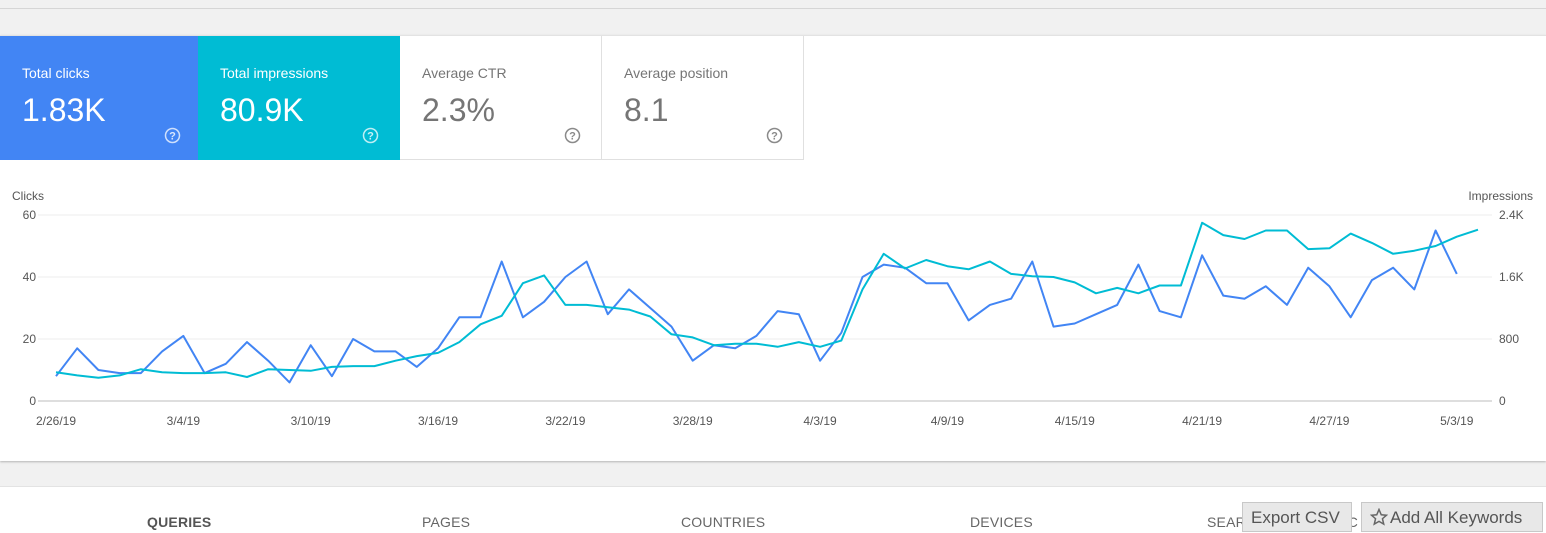 This screenshot has height=533, width=1546. What do you see at coordinates (820, 421) in the screenshot?
I see `x-tick-label: 4/3/19` at bounding box center [820, 421].